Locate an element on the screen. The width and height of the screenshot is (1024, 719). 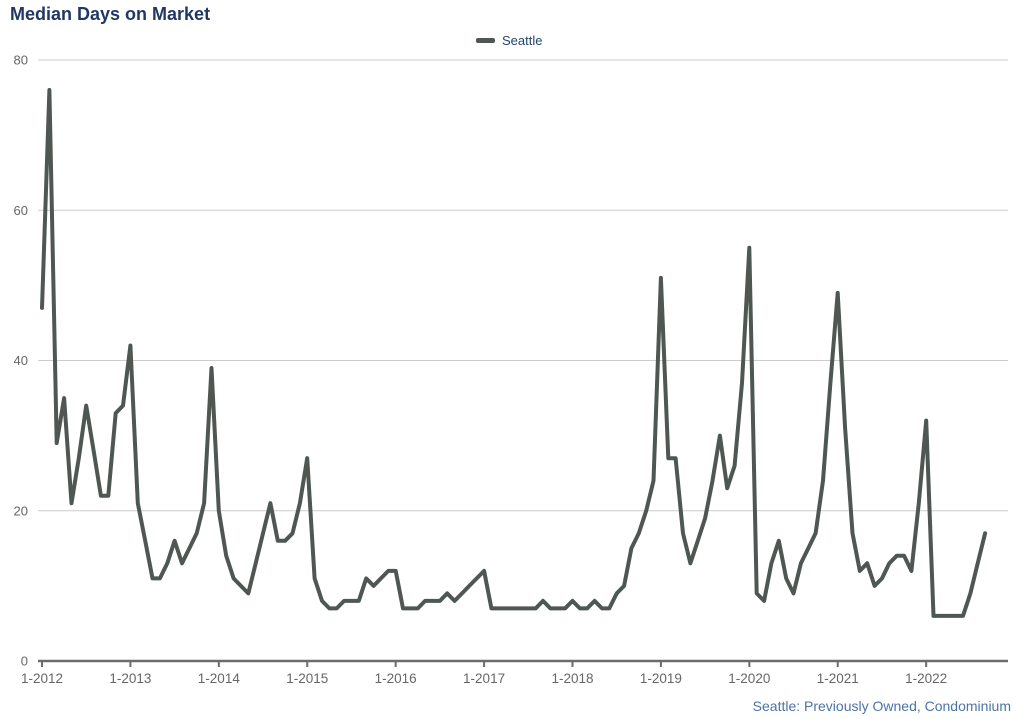
legend-swatch-seattle is located at coordinates (485, 40).